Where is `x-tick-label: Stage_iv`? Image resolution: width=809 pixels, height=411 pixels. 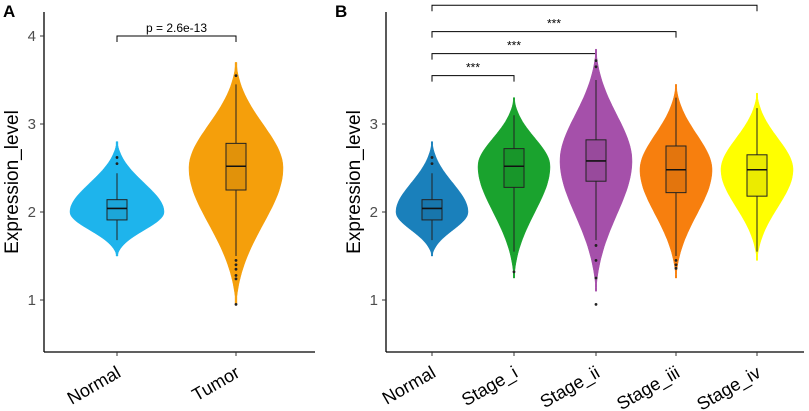
x-tick-label: Stage_iv is located at coordinates (728, 386).